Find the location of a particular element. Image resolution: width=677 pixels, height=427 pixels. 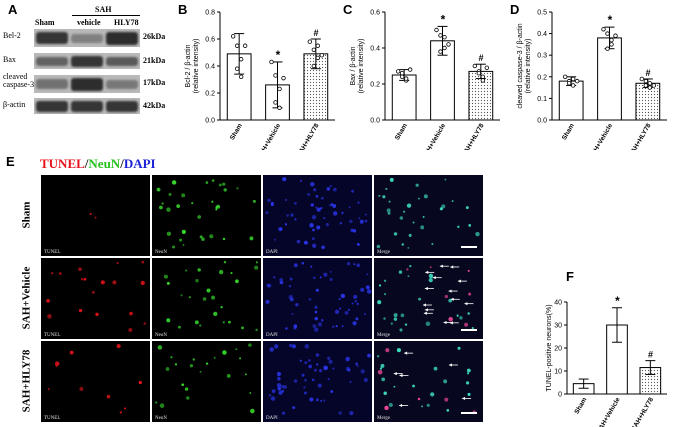

micrograph-caption: DAPI is located at coordinates (272, 252).